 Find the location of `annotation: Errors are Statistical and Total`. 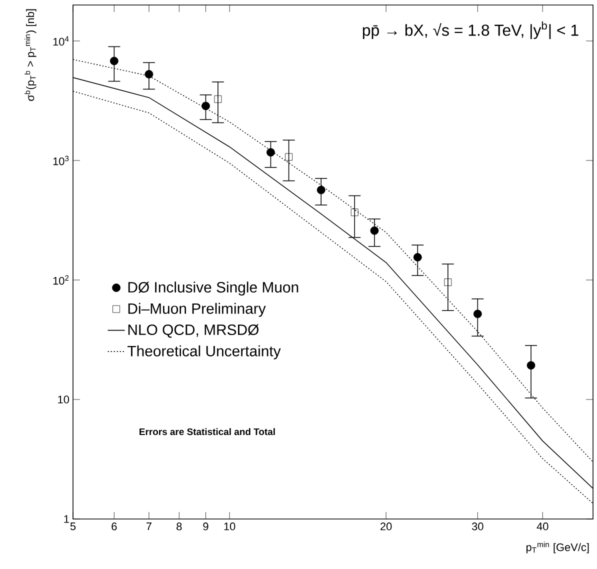

annotation: Errors are Statistical and Total is located at coordinates (207, 432).